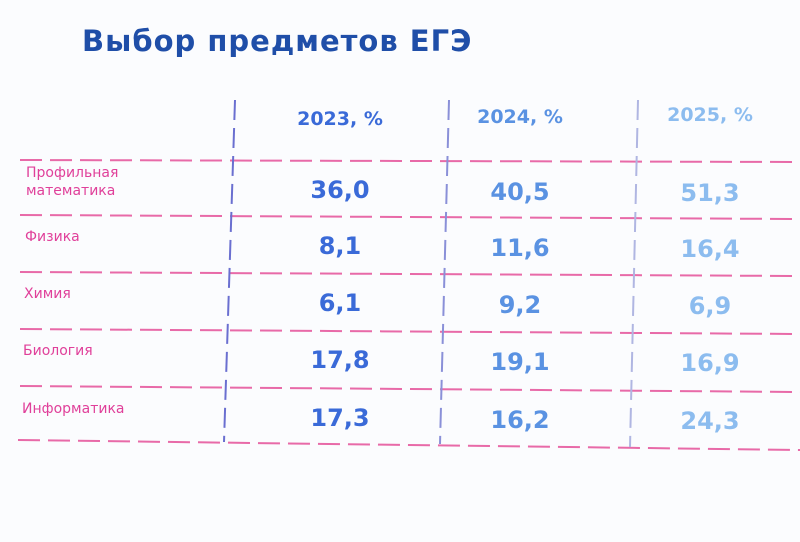  Describe the element at coordinates (340, 360) in the screenshot. I see `cell-value: 17,8` at that location.